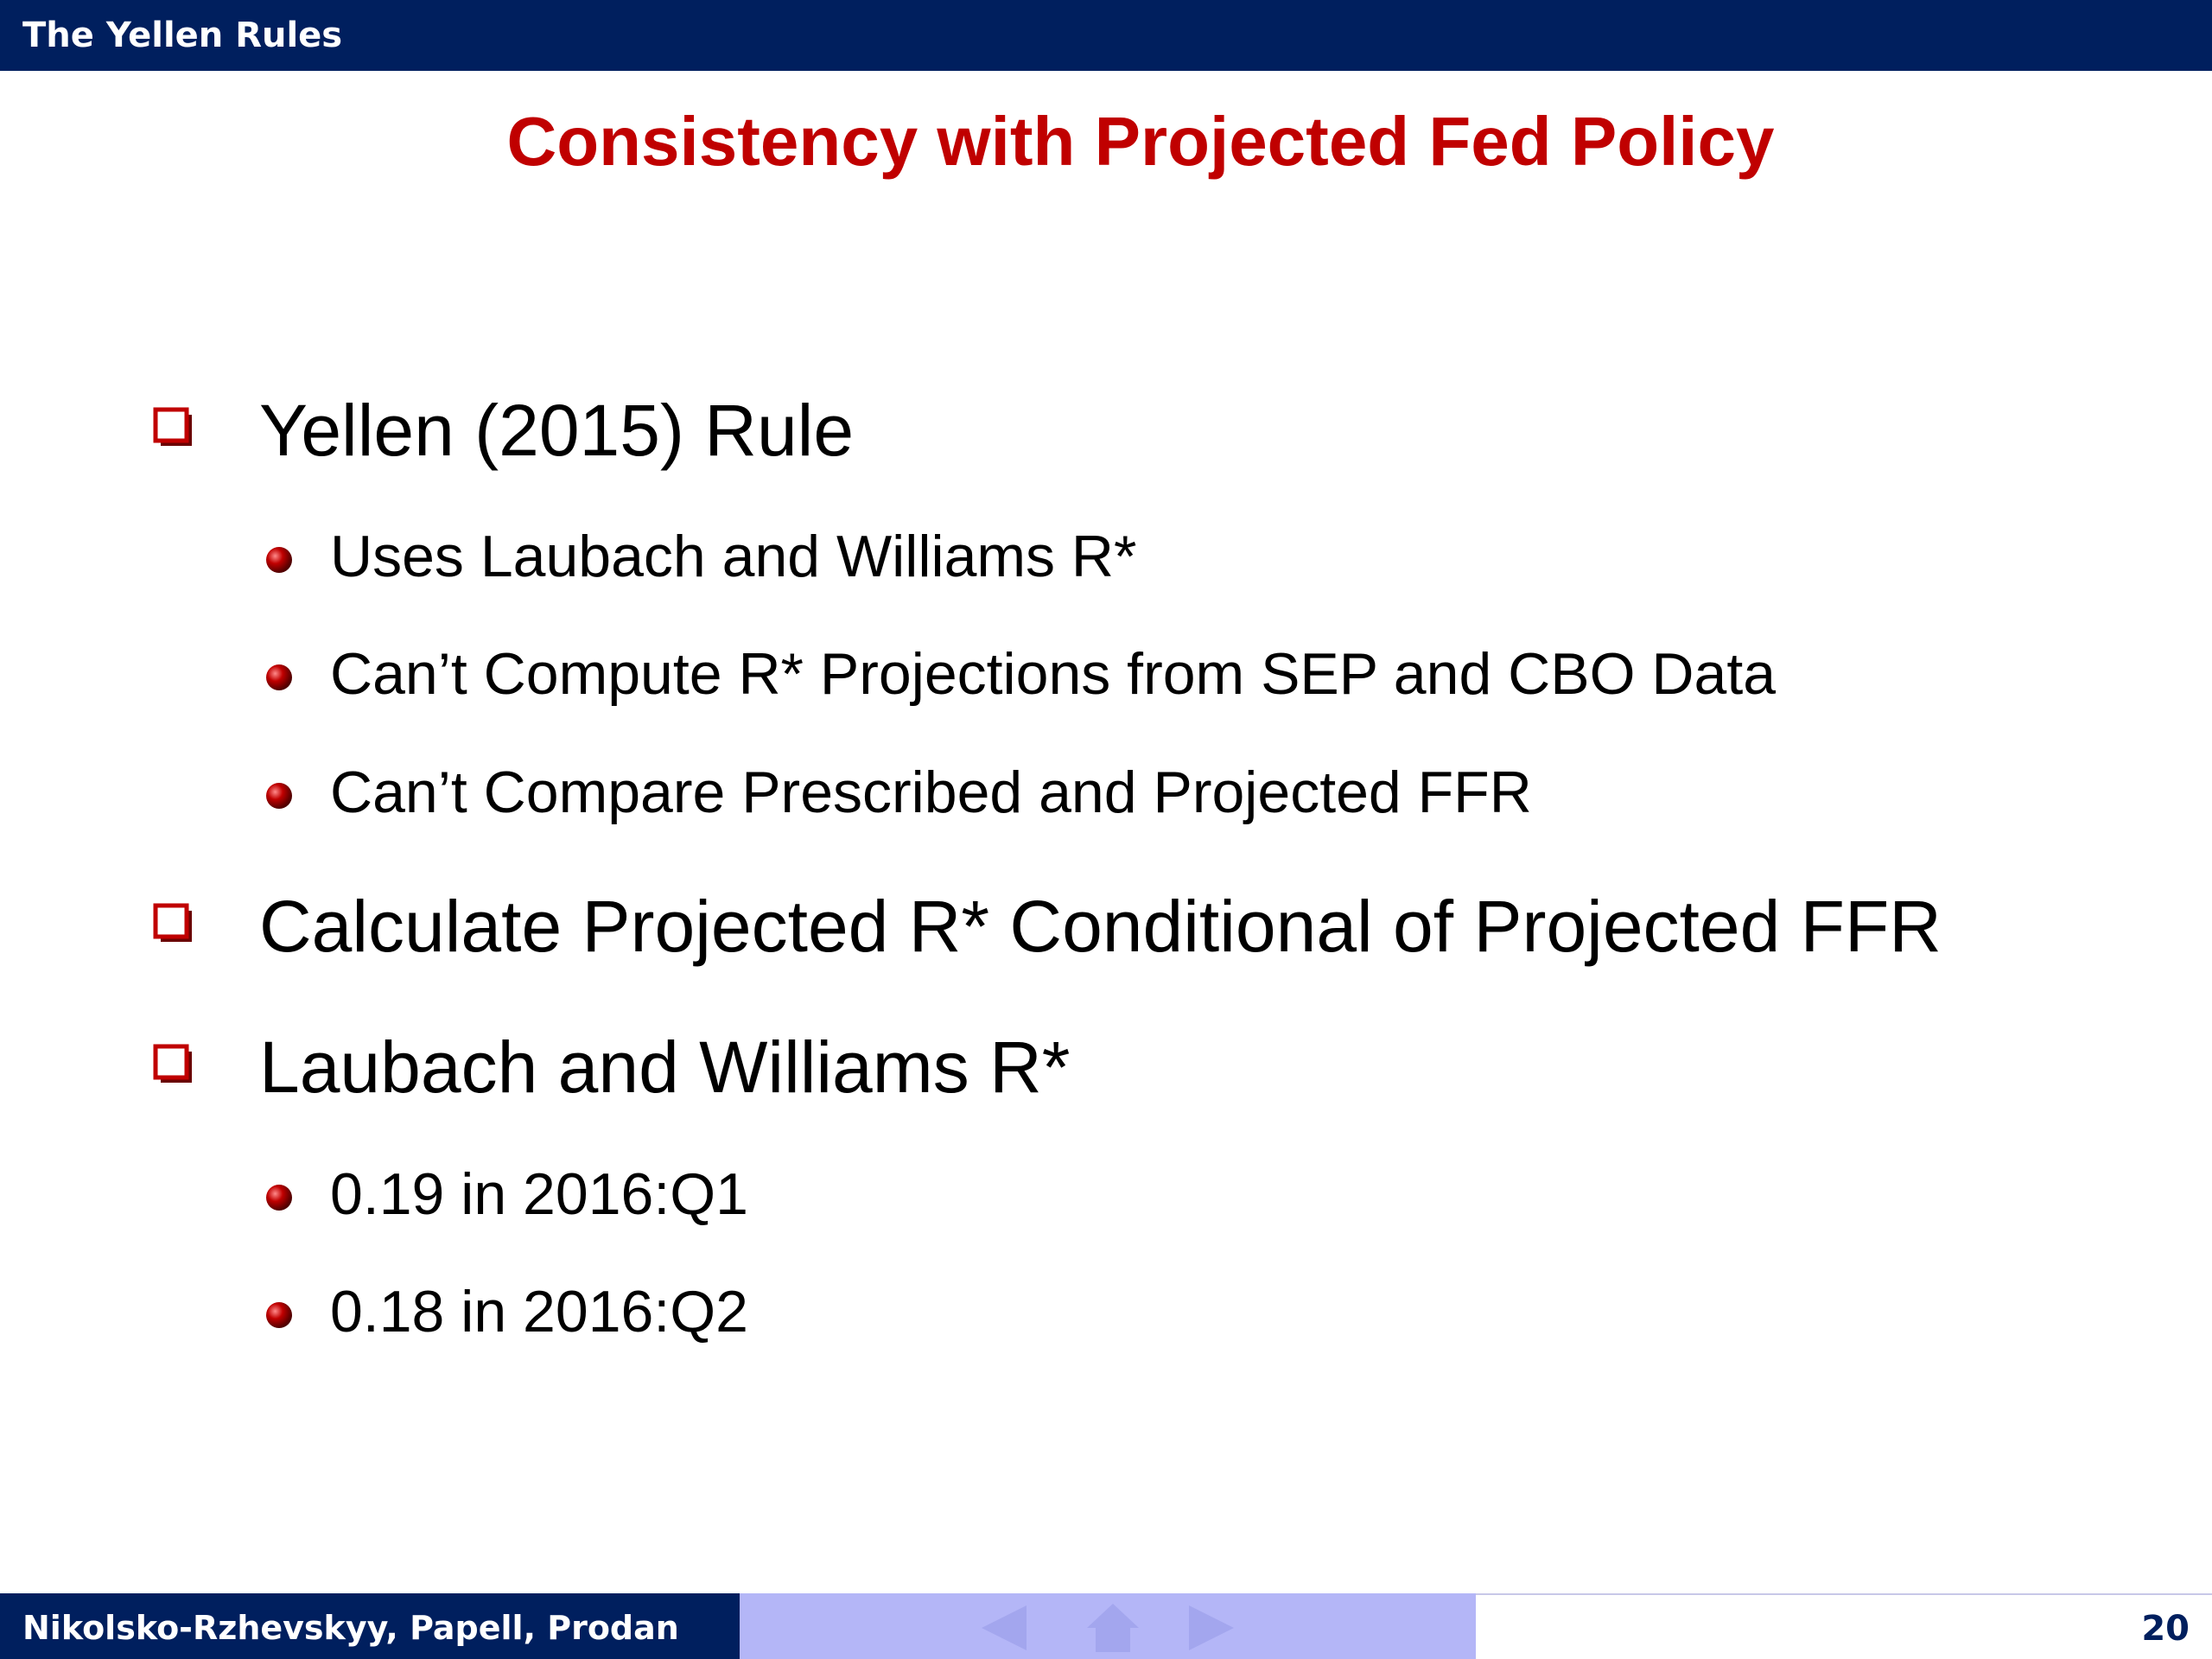  What do you see at coordinates (1106, 35) in the screenshot?
I see `header-bar: The Yellen Rules` at bounding box center [1106, 35].